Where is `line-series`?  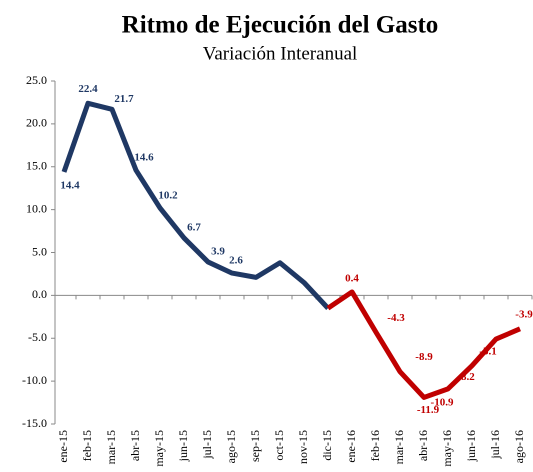 line-series is located at coordinates (423, 344).